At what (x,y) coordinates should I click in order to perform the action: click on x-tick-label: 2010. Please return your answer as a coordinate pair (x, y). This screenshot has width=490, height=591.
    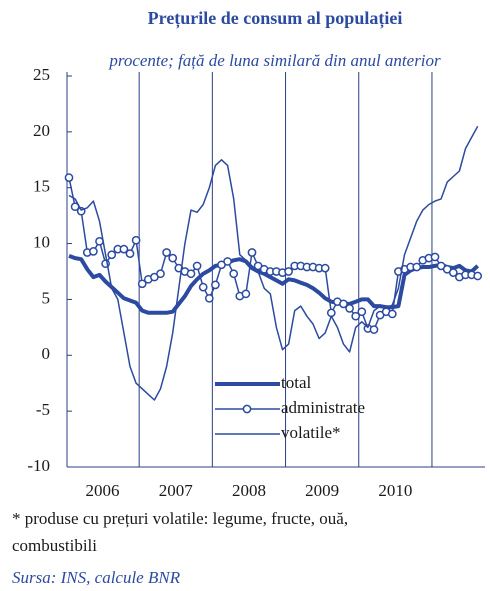
    Looking at the image, I should click on (395, 490).